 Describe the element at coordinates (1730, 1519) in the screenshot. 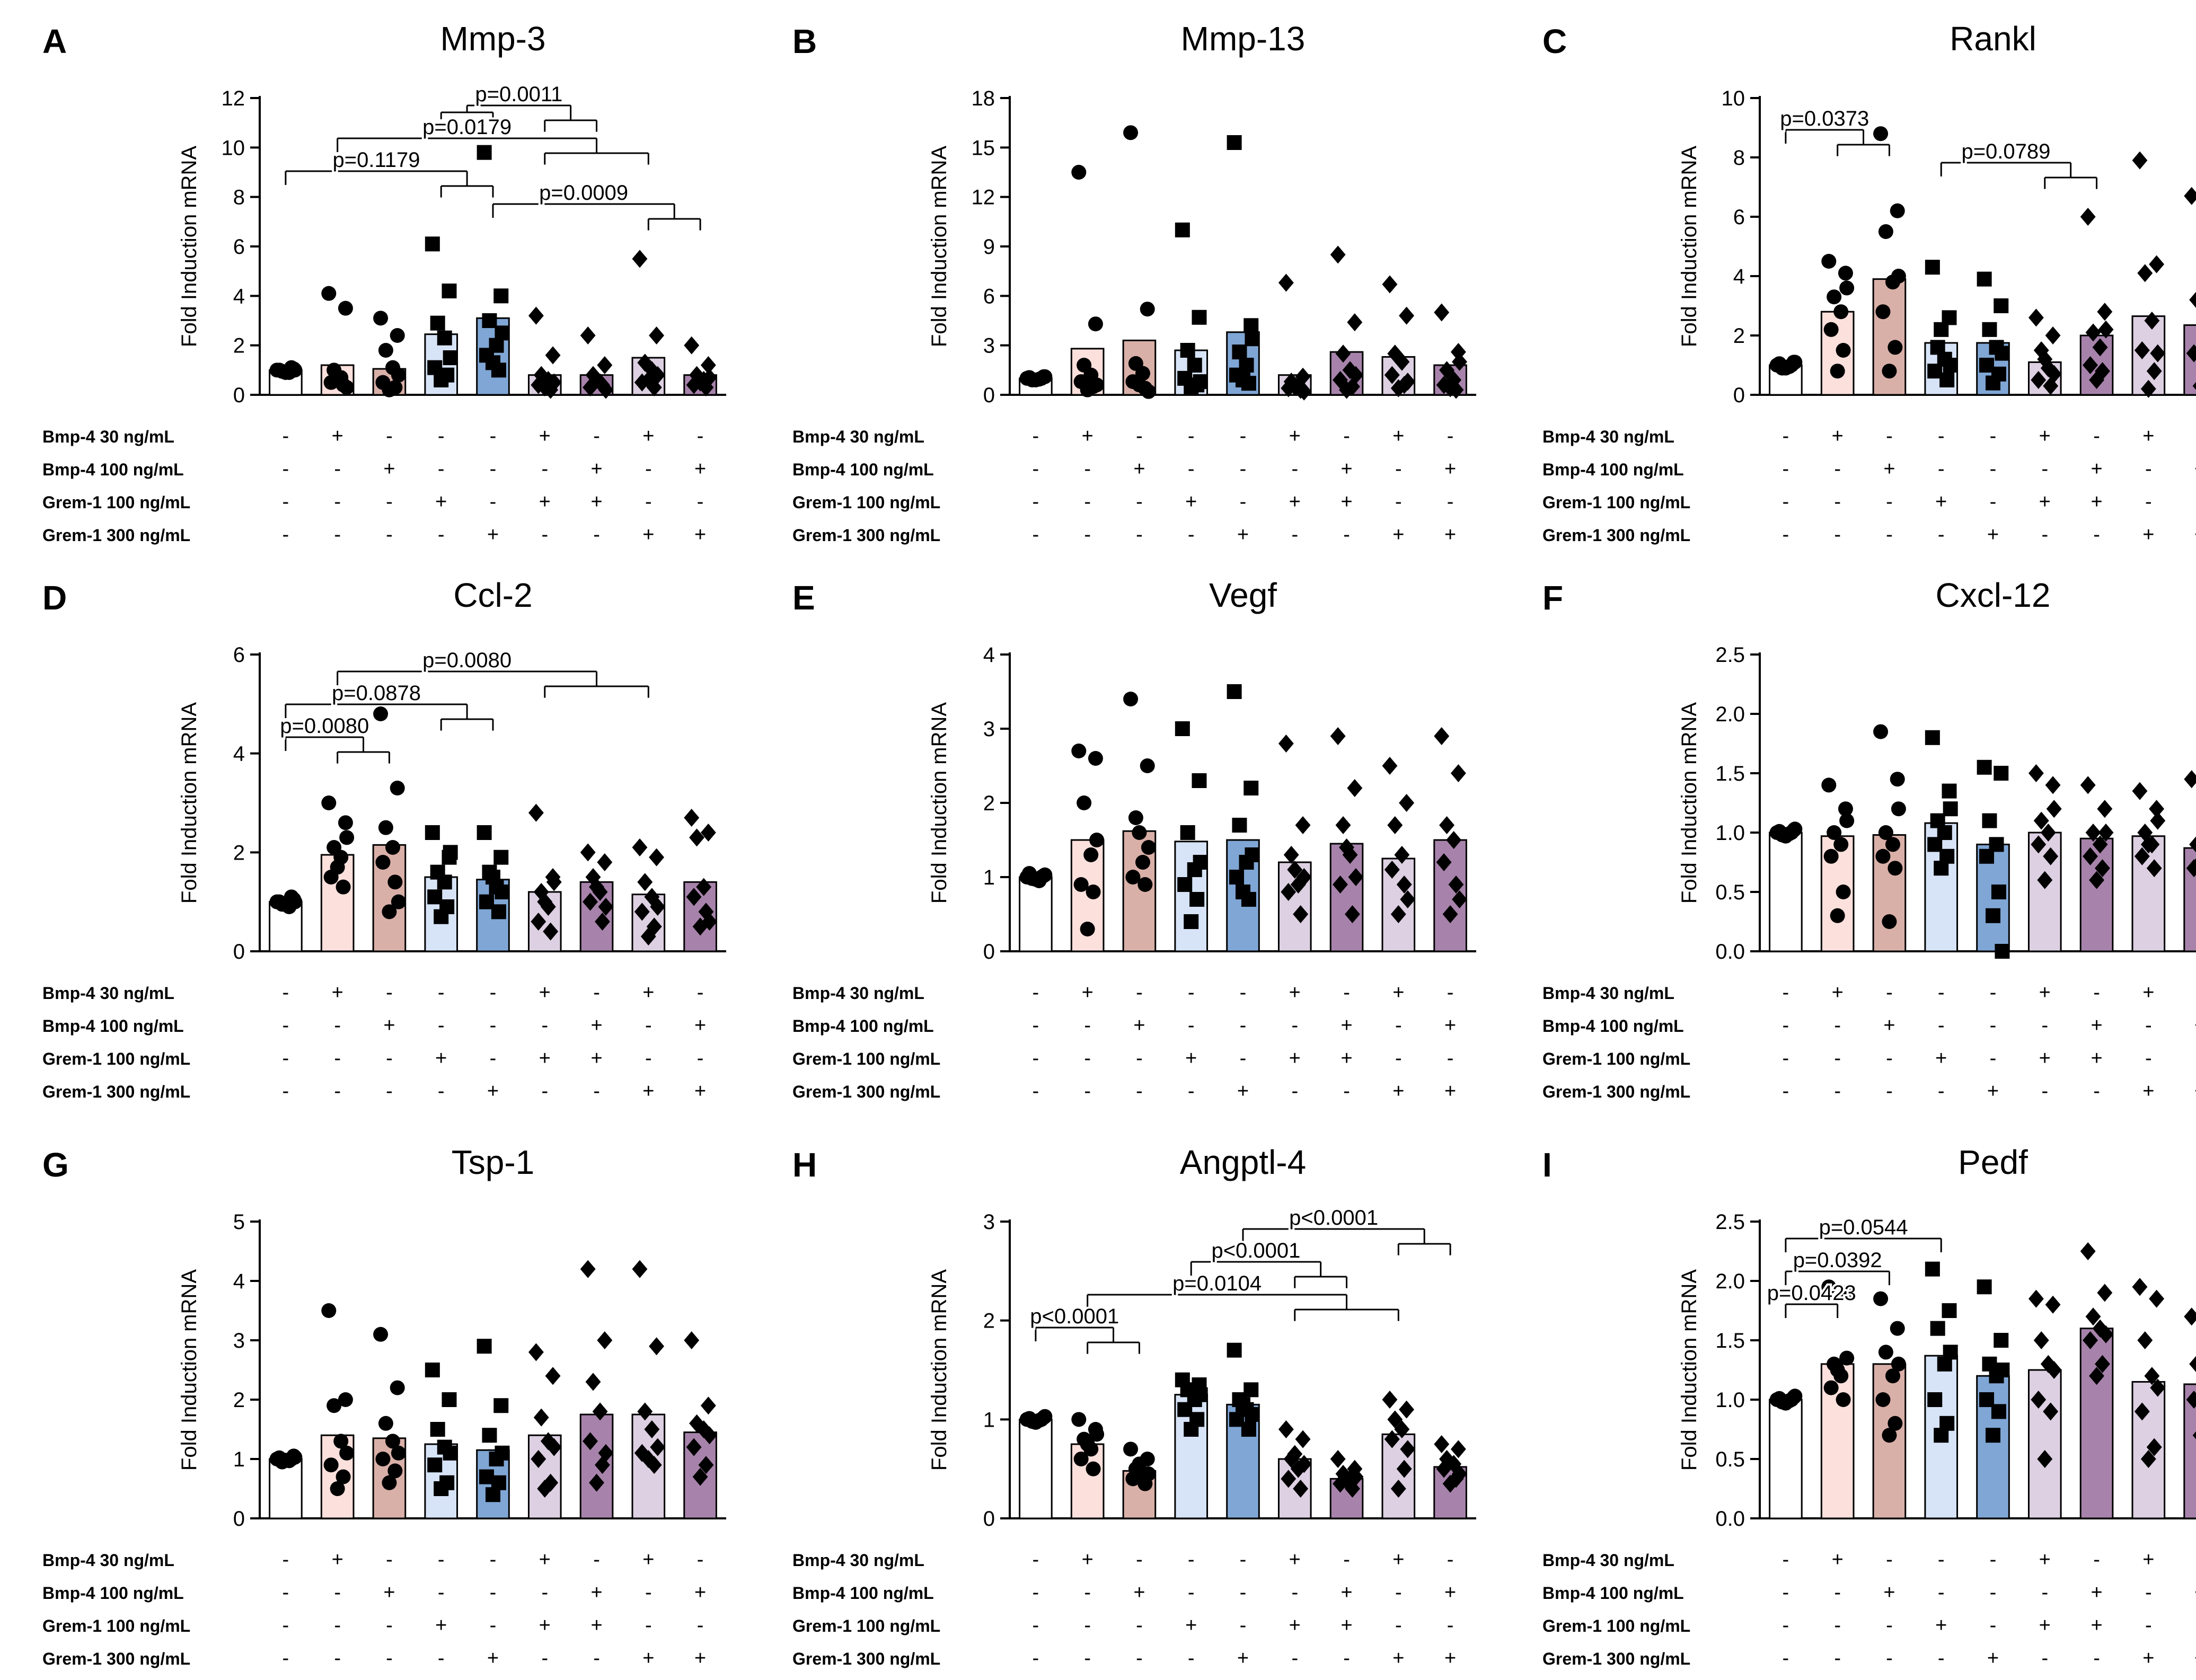

I see `y-tick-label: 0.0` at that location.